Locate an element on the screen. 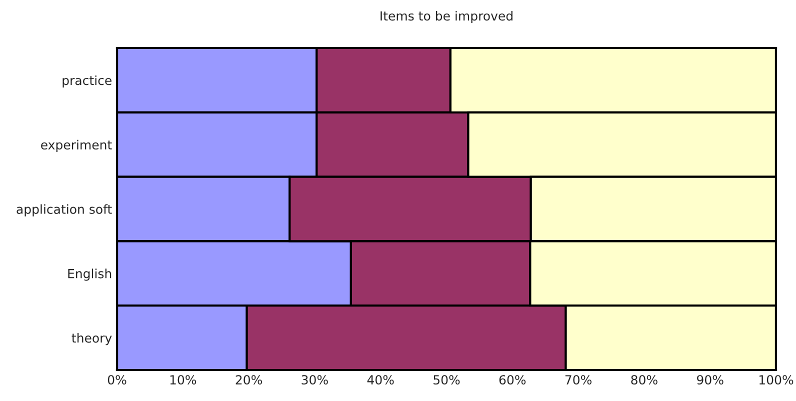 This screenshot has height=401, width=796. x-tick-label: 100% is located at coordinates (777, 380).